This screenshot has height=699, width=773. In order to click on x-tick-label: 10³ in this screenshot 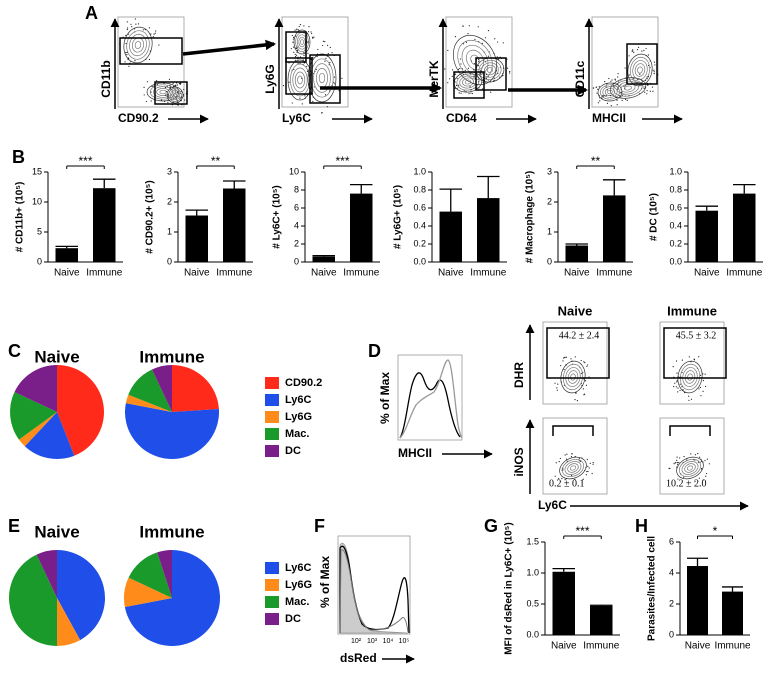, I will do `click(372, 641)`.